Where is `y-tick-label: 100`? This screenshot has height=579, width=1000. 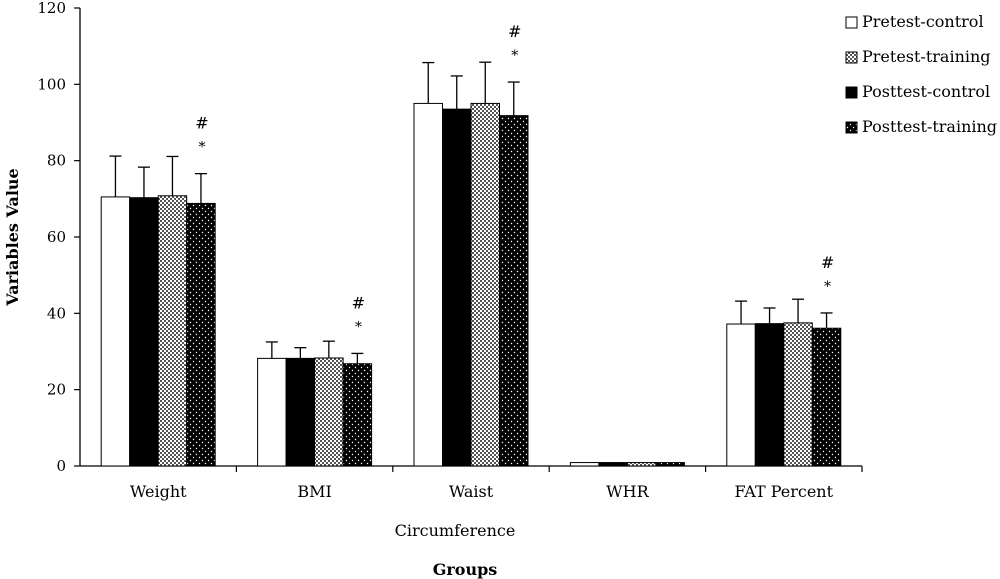
y-tick-label: 100 is located at coordinates (51, 84).